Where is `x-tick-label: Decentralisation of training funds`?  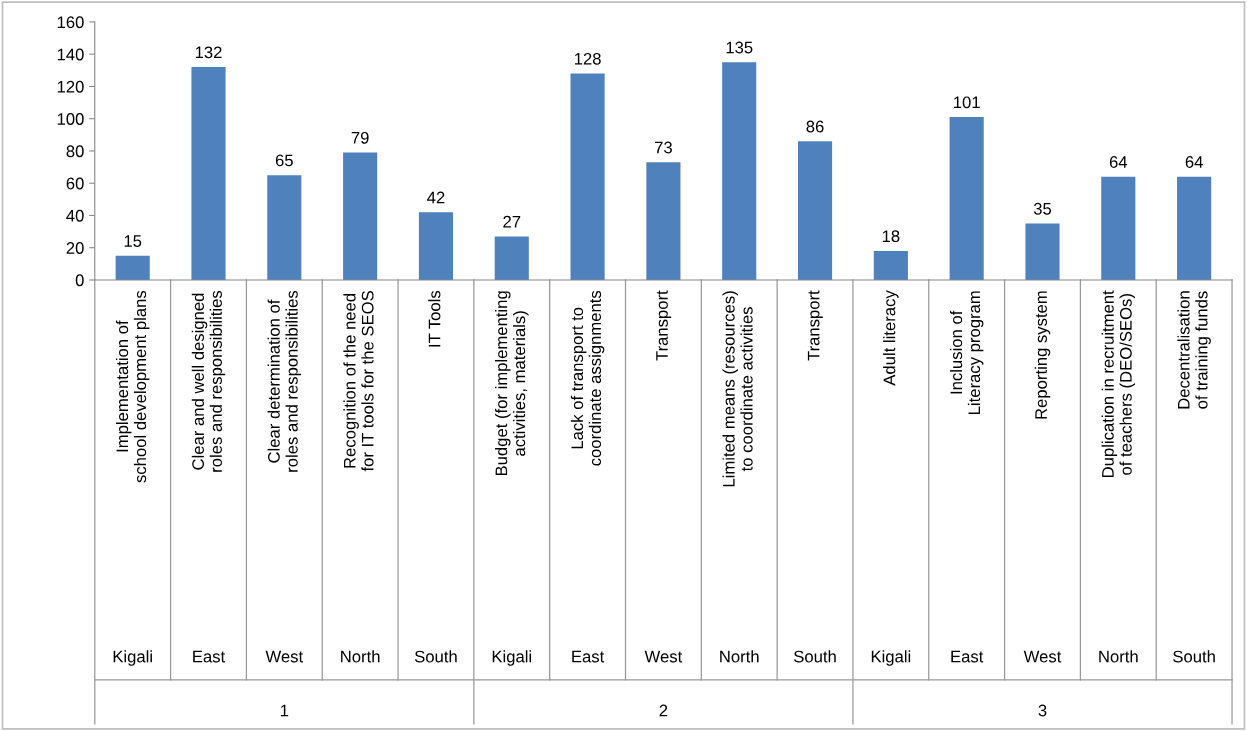 x-tick-label: Decentralisation of training funds is located at coordinates (1194, 350).